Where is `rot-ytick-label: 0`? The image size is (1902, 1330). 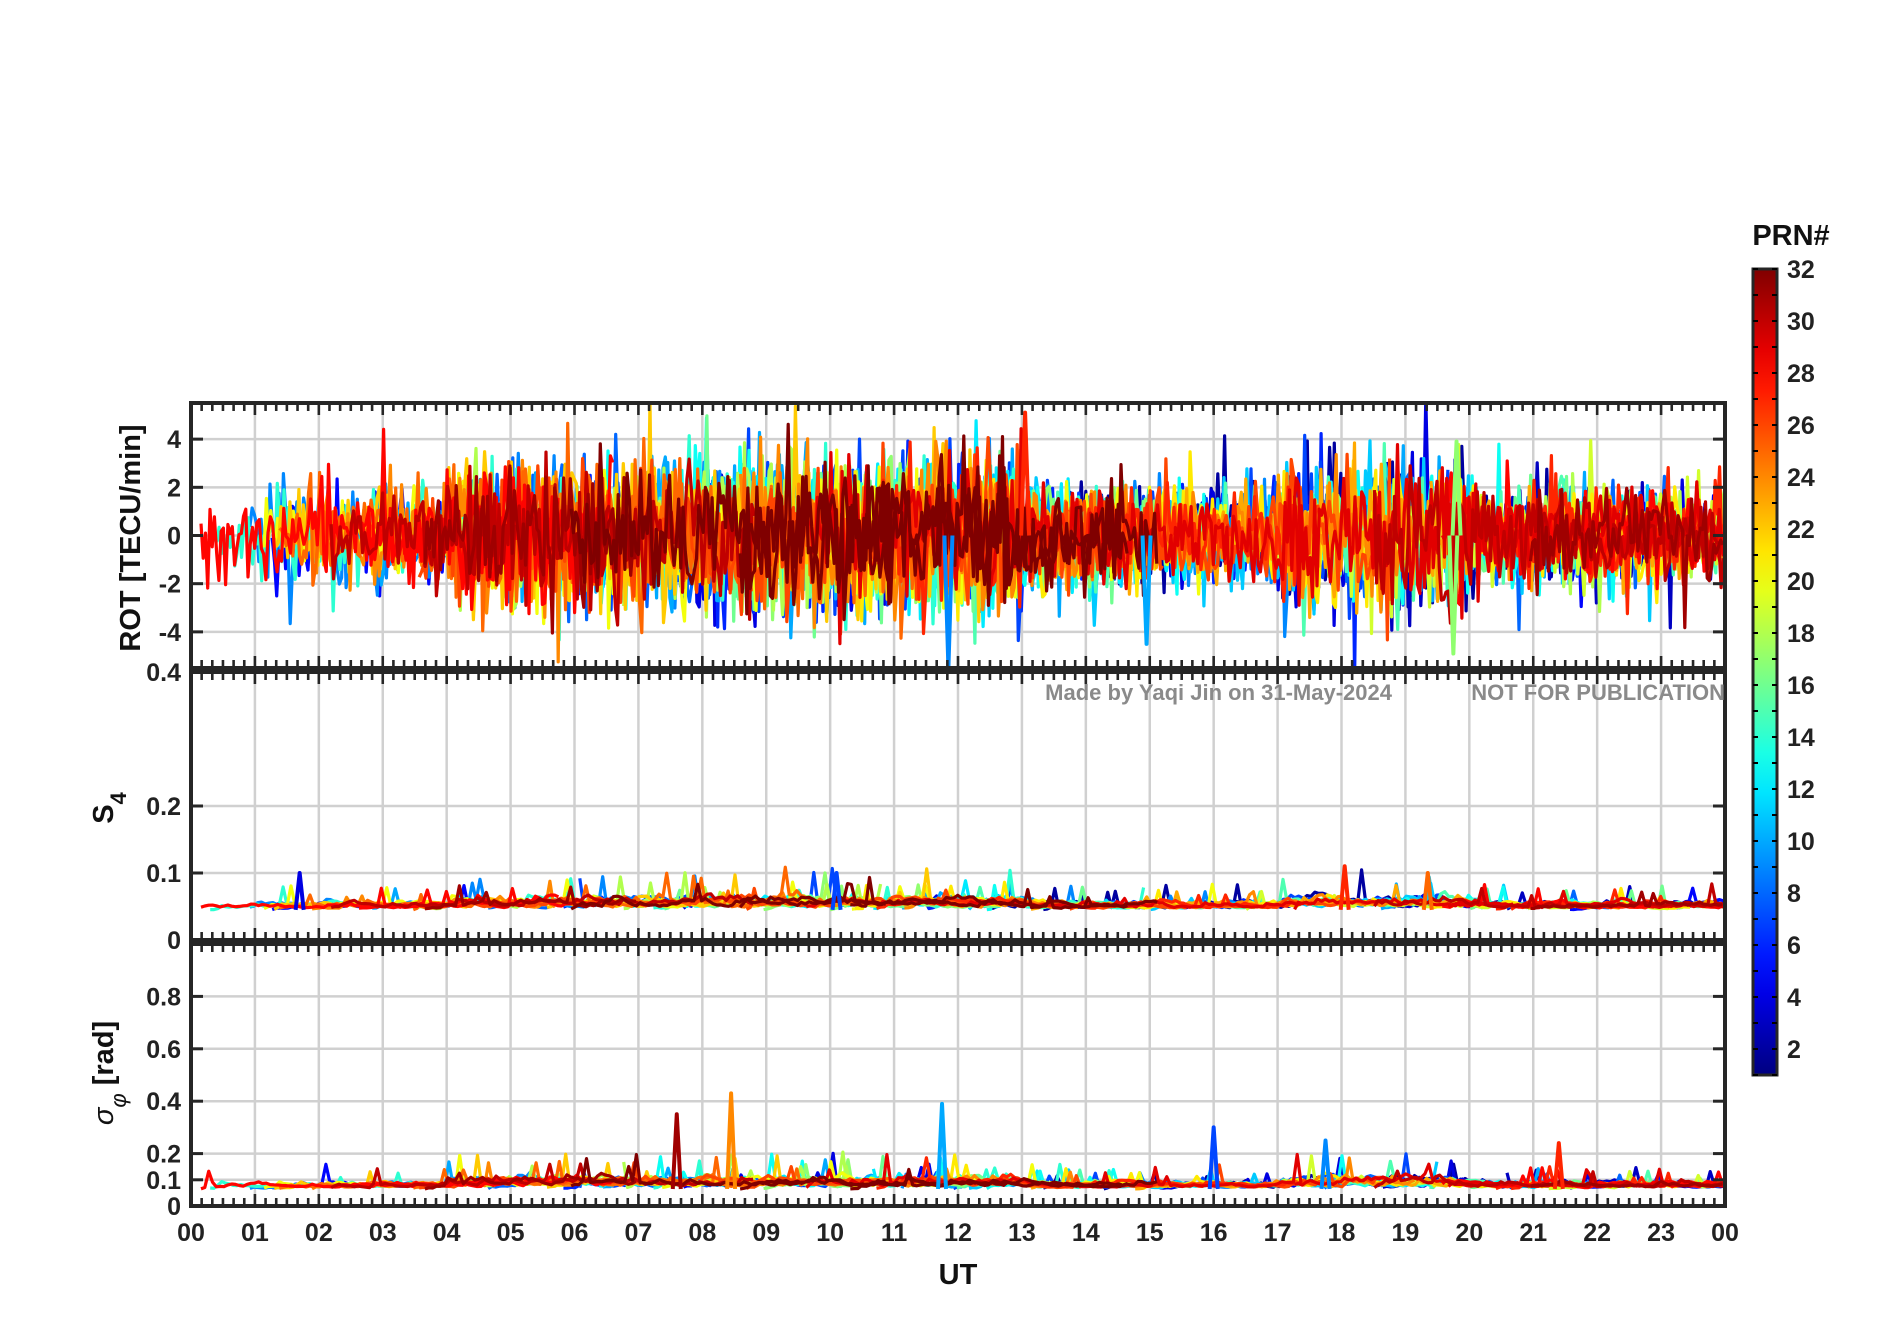
rot-ytick-label: 0 is located at coordinates (174, 537).